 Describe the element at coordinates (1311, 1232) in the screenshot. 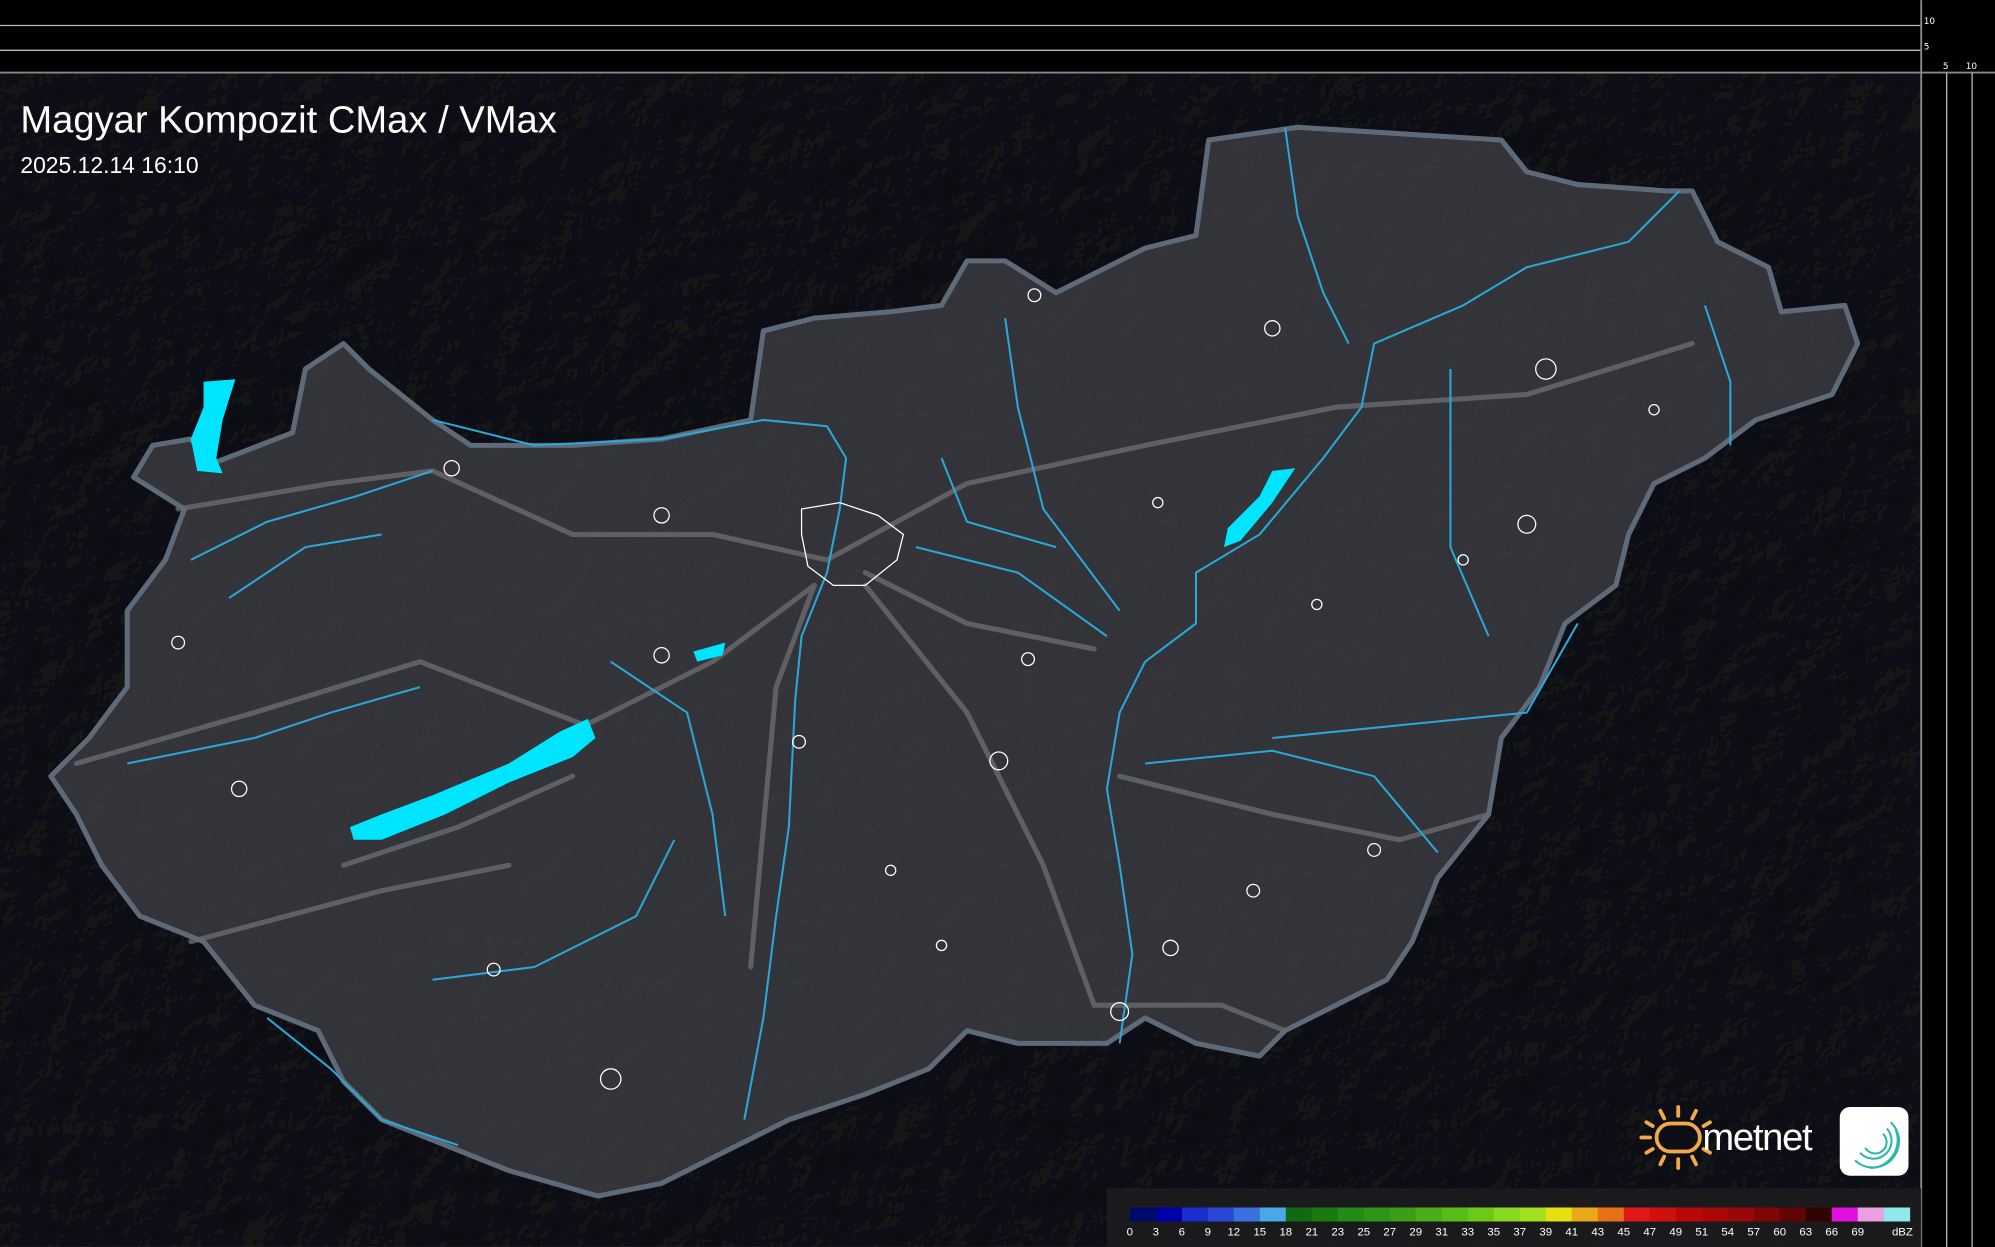

I see `legend-label: 21` at that location.